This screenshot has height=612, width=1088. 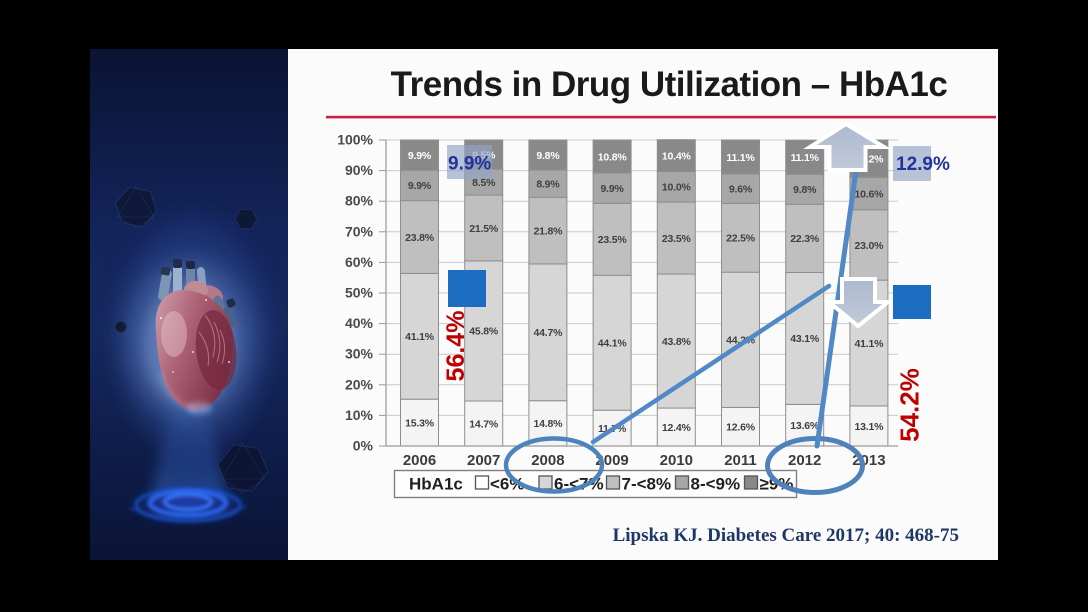 What do you see at coordinates (359, 262) in the screenshot?
I see `svg-text: 60%` at bounding box center [359, 262].